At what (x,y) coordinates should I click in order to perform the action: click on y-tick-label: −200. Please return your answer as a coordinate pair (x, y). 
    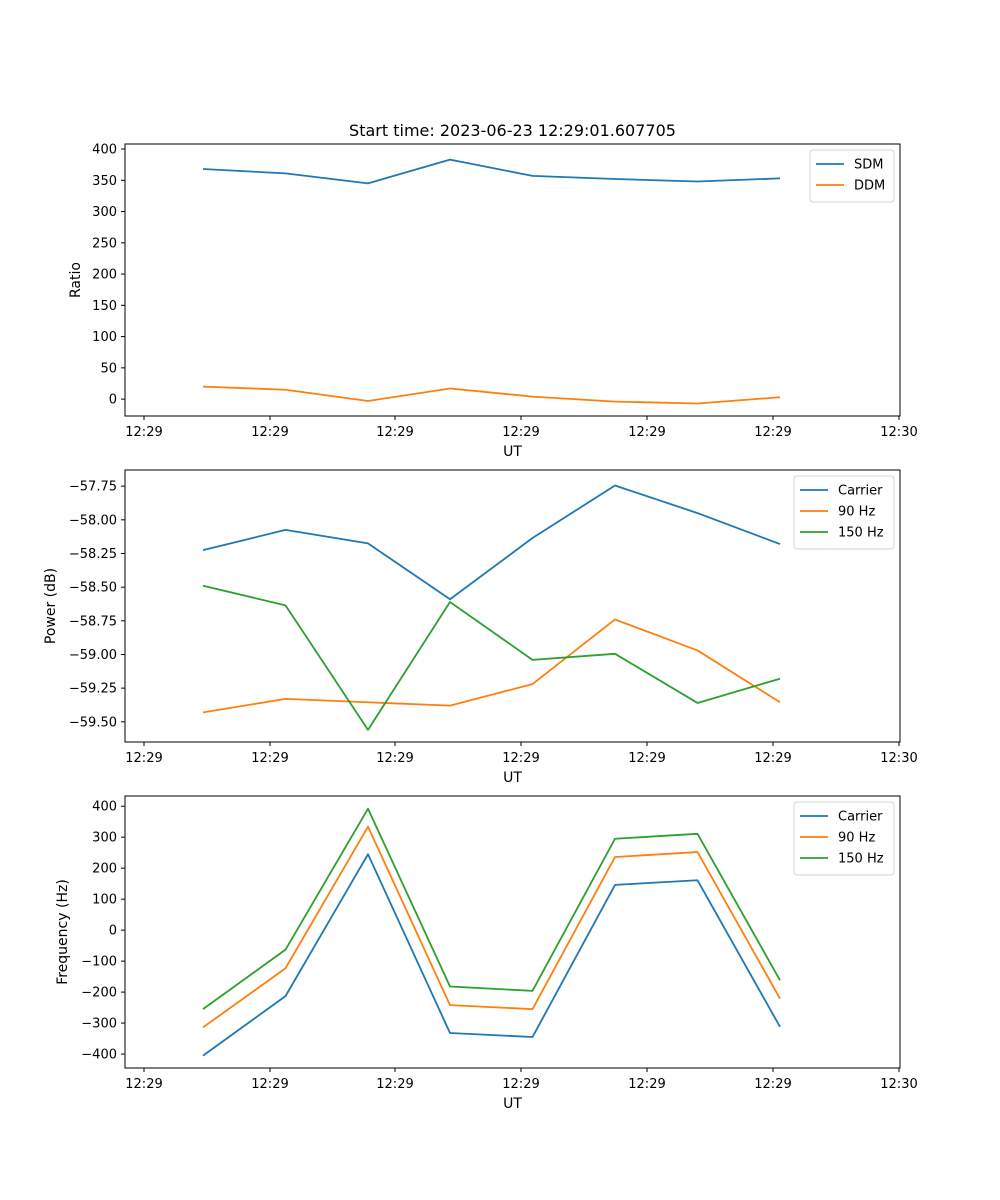
    Looking at the image, I should click on (99, 993).